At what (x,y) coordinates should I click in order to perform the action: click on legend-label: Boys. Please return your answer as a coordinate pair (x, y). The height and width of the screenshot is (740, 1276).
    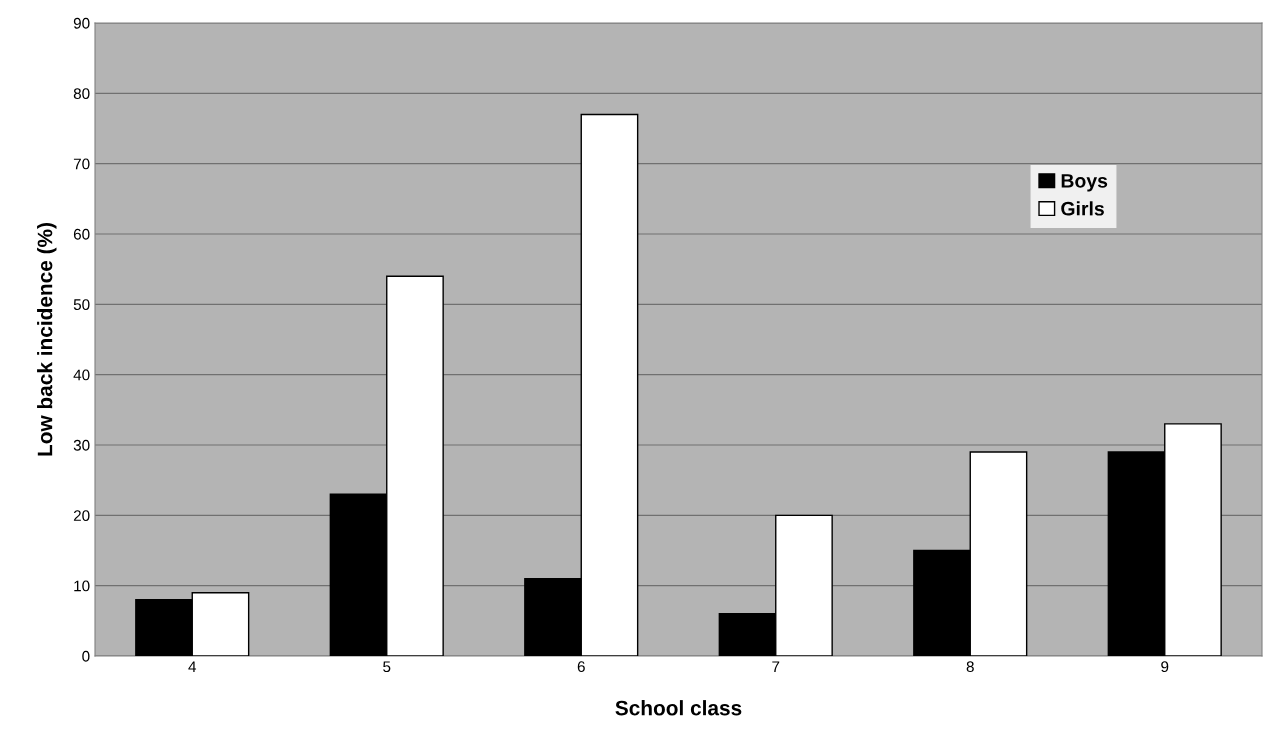
    Looking at the image, I should click on (1084, 183).